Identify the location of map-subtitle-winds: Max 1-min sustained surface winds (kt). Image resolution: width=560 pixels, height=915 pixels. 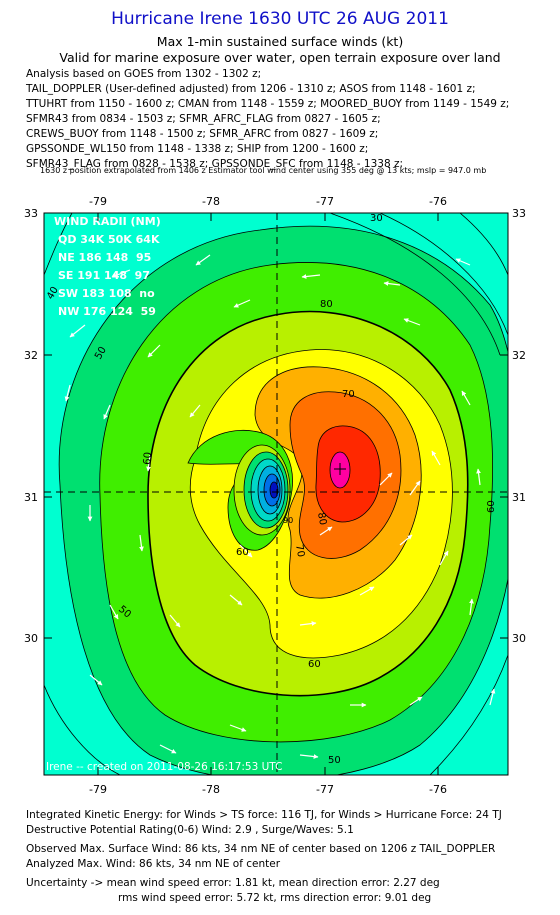
(280, 41).